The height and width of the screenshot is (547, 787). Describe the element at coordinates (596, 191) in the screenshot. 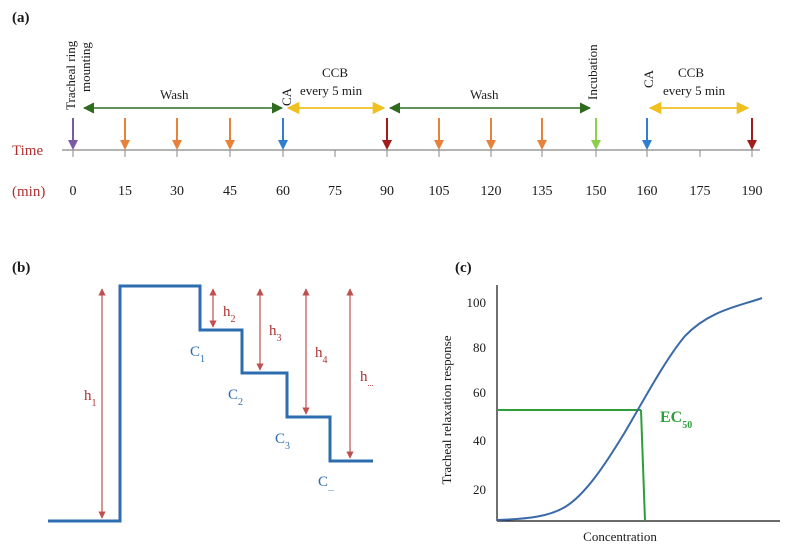

I see `time-tick-label: 150` at that location.